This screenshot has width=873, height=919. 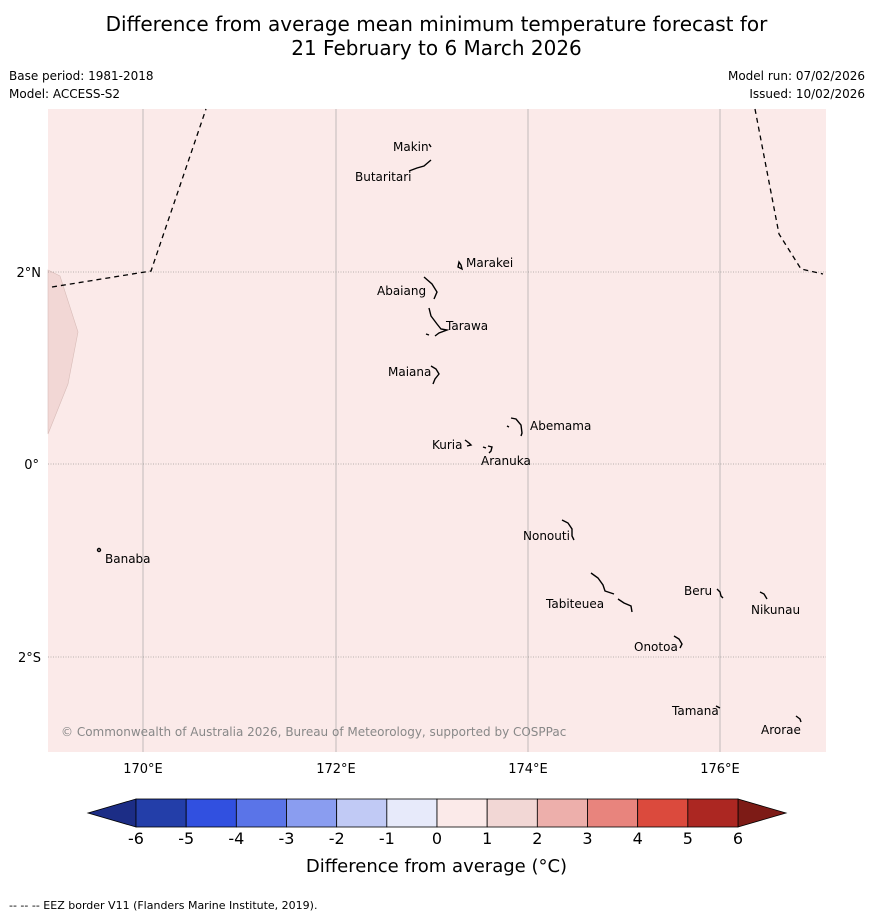 What do you see at coordinates (718, 707) in the screenshot?
I see `island-tamana` at bounding box center [718, 707].